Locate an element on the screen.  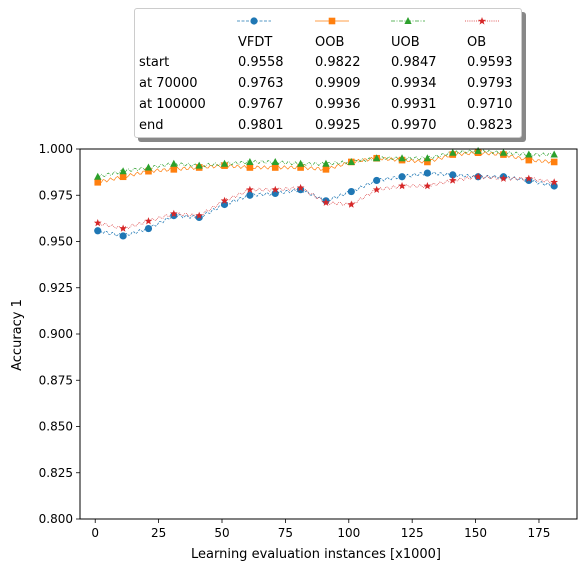
legend-cell: 0.9847 is located at coordinates (414, 62).